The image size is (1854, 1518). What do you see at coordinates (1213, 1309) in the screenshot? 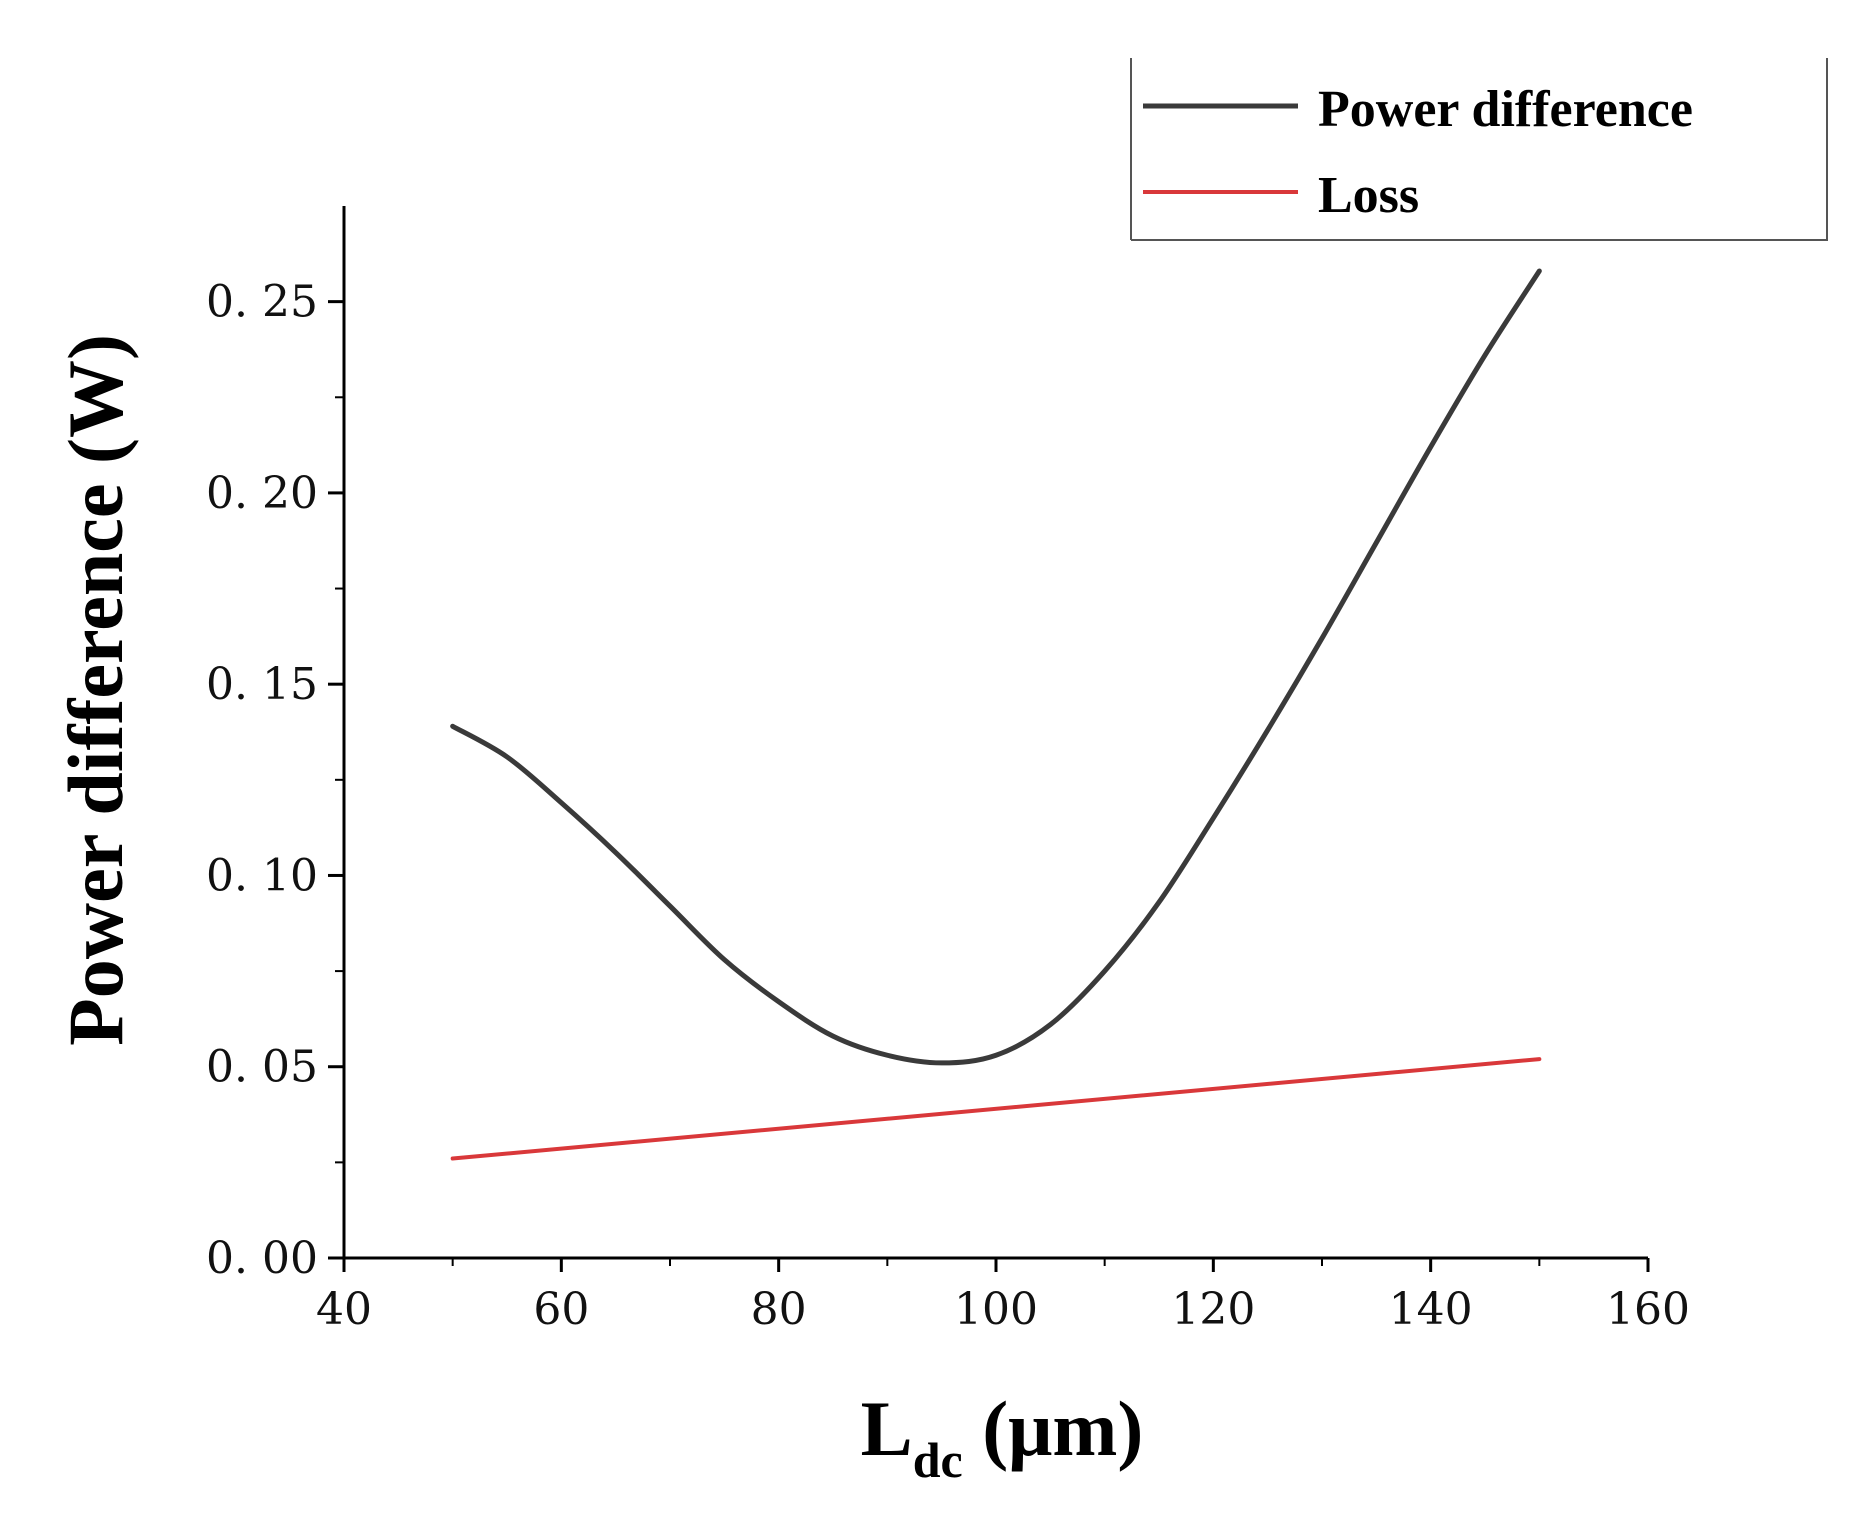
I see `x-tick-label: 120` at bounding box center [1213, 1309].